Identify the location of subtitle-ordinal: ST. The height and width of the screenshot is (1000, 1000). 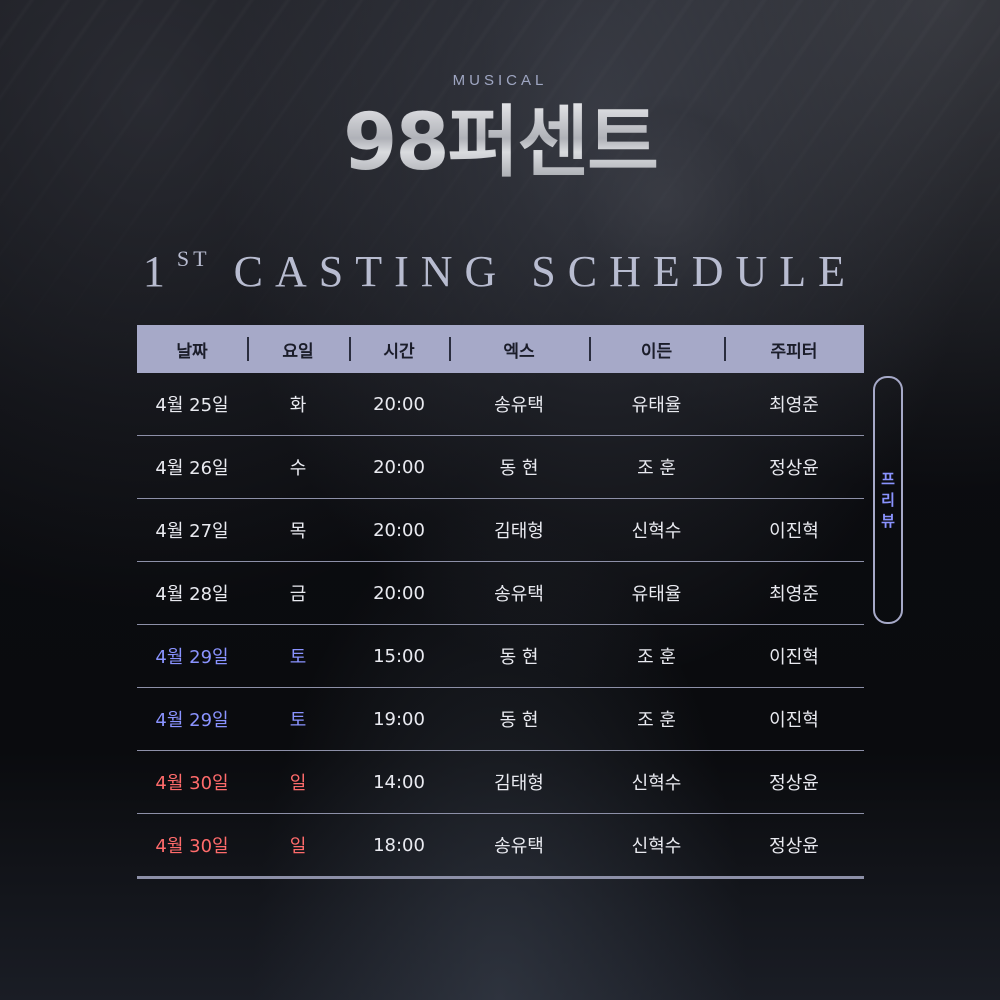
(193, 259).